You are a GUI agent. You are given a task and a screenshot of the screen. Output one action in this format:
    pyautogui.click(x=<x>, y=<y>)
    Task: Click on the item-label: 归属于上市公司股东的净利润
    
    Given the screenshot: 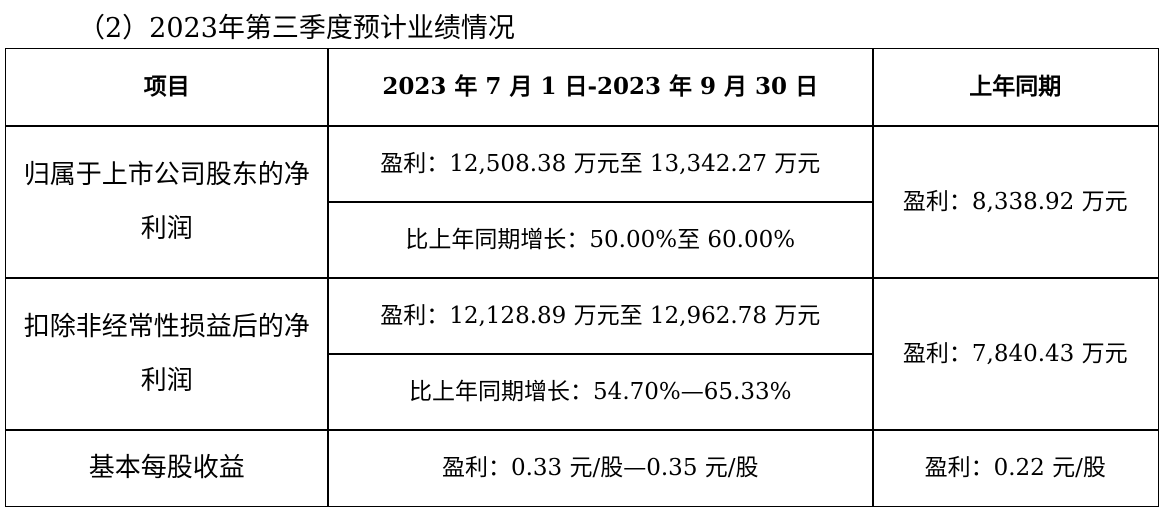 What is the action you would take?
    pyautogui.click(x=166, y=201)
    